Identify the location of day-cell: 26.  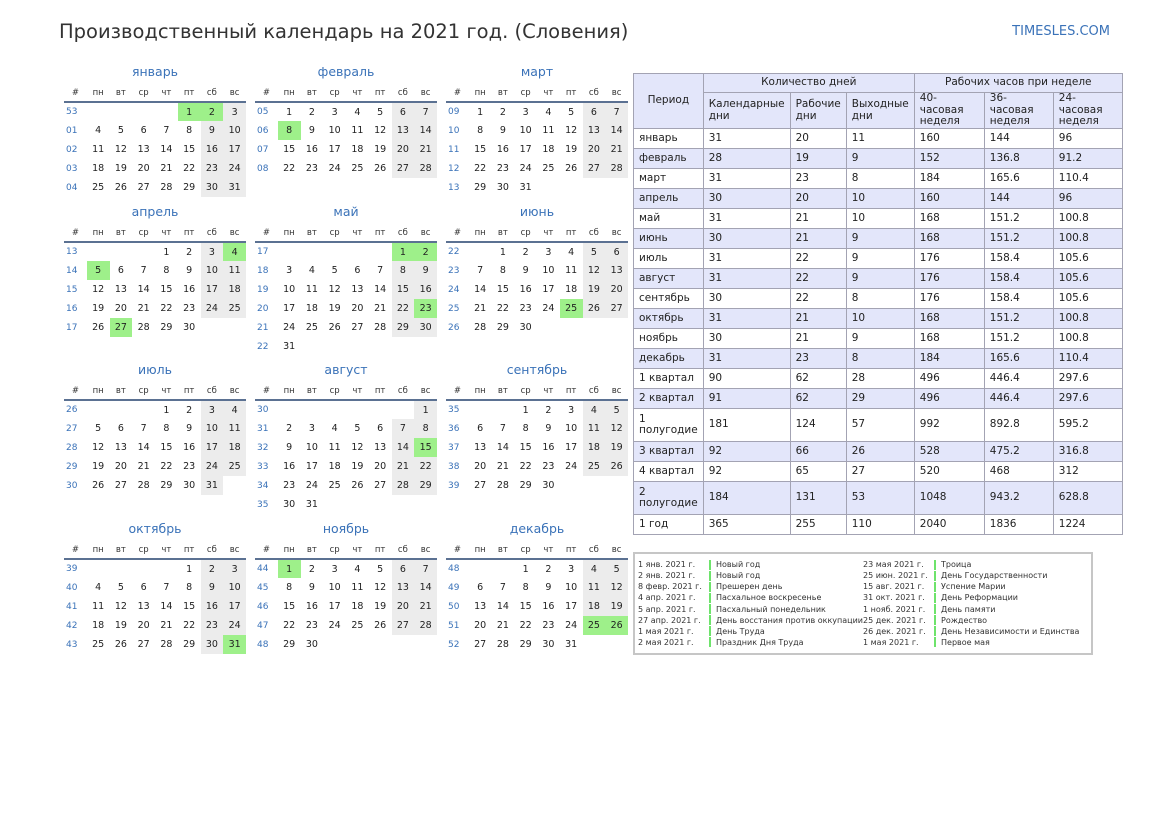
(120, 187).